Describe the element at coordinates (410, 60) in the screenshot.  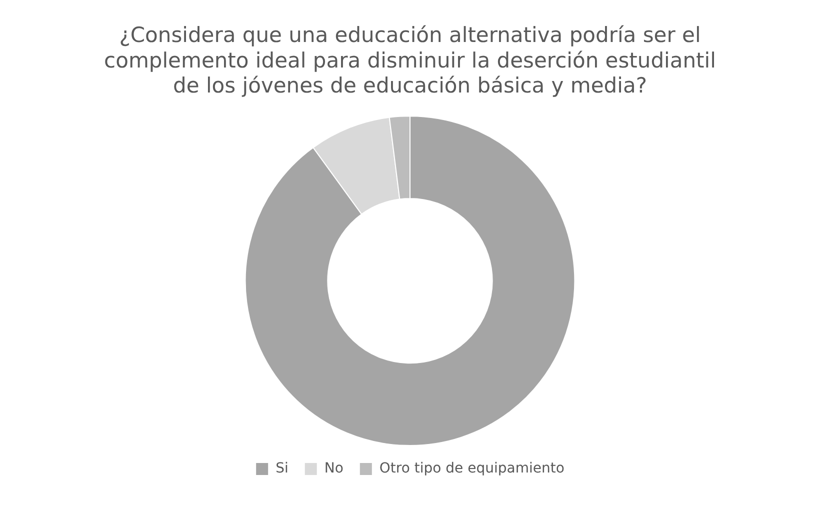
I see `text: complemento ideal para disminuir la deserción estudiantil` at that location.